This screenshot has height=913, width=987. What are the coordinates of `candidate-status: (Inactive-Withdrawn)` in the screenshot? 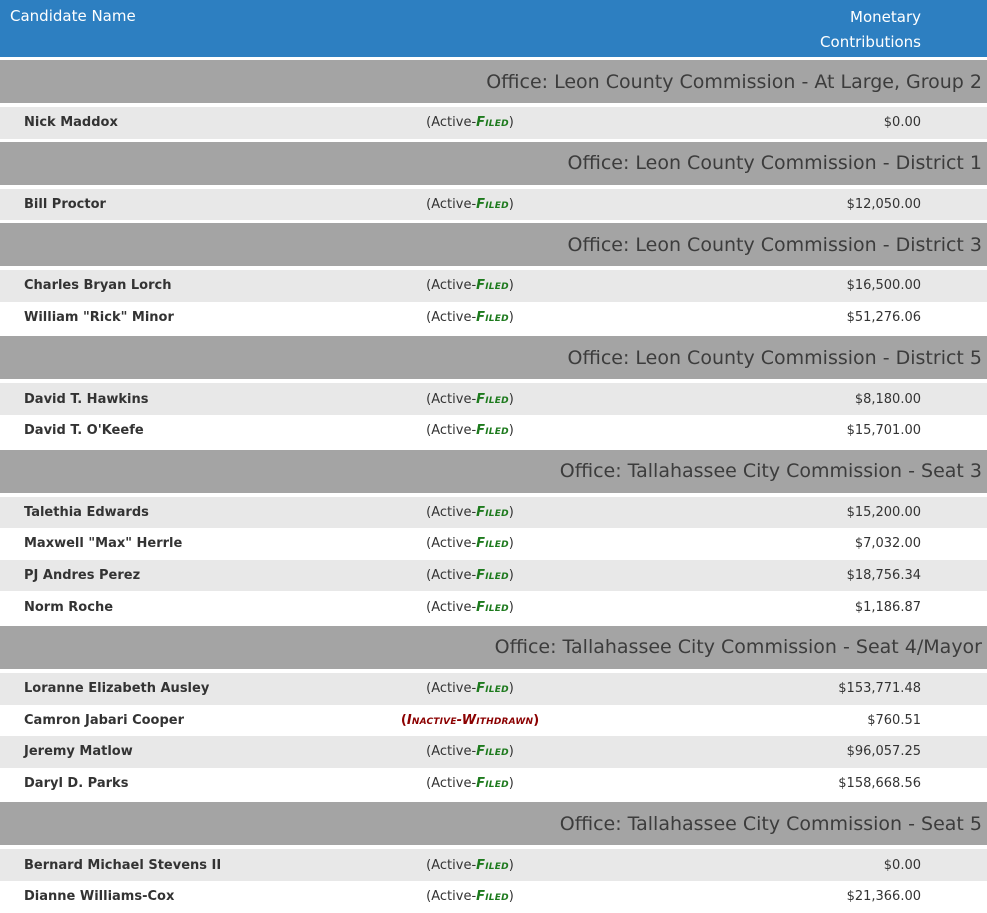 It's located at (470, 720).